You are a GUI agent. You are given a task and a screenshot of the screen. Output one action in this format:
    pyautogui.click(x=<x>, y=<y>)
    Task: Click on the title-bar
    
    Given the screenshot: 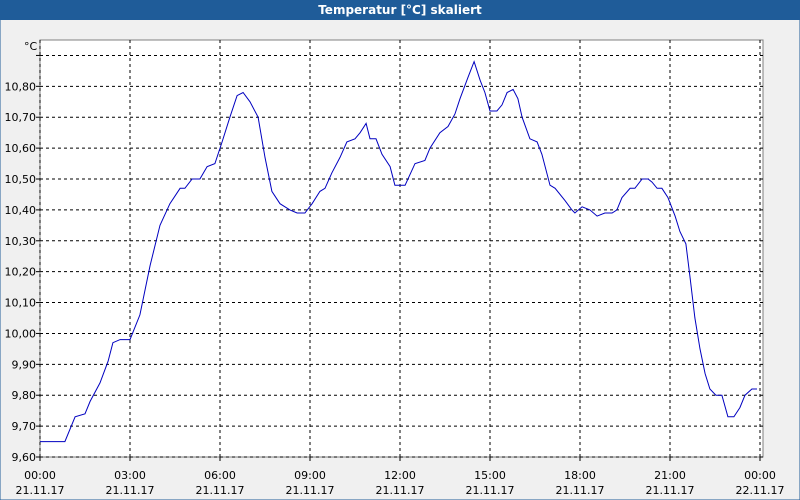 What is the action you would take?
    pyautogui.click(x=400, y=10)
    